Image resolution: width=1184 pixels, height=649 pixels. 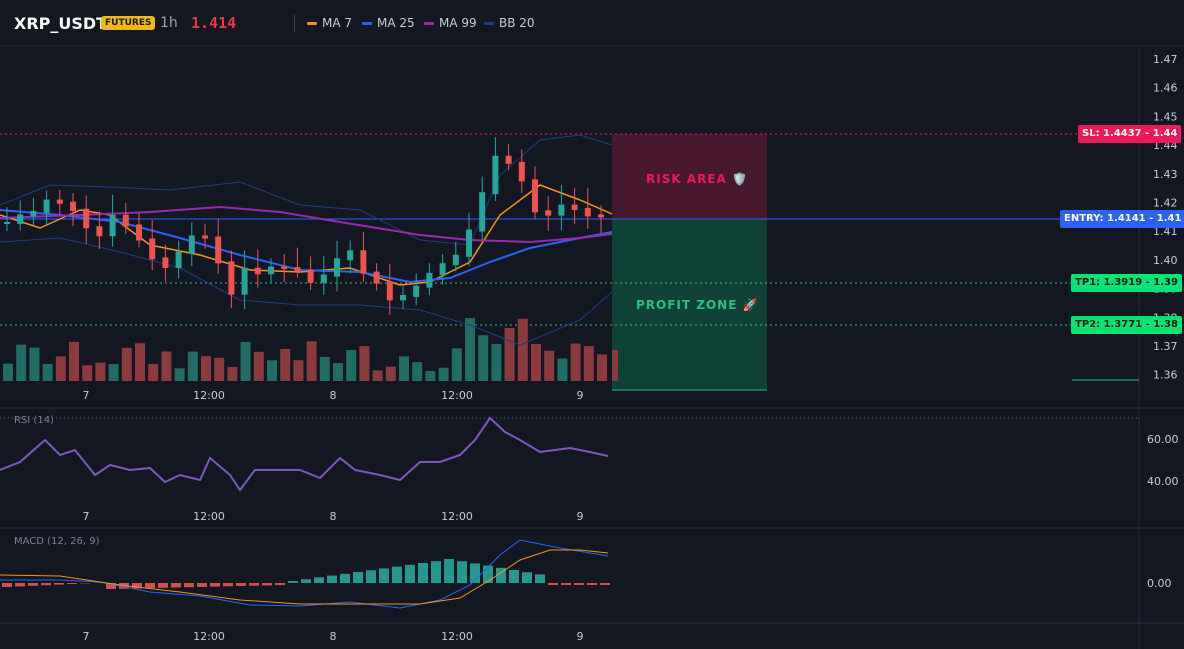 I want to click on time-axis-main: 7 12:00 8 12:00 9, so click(x=333, y=395).